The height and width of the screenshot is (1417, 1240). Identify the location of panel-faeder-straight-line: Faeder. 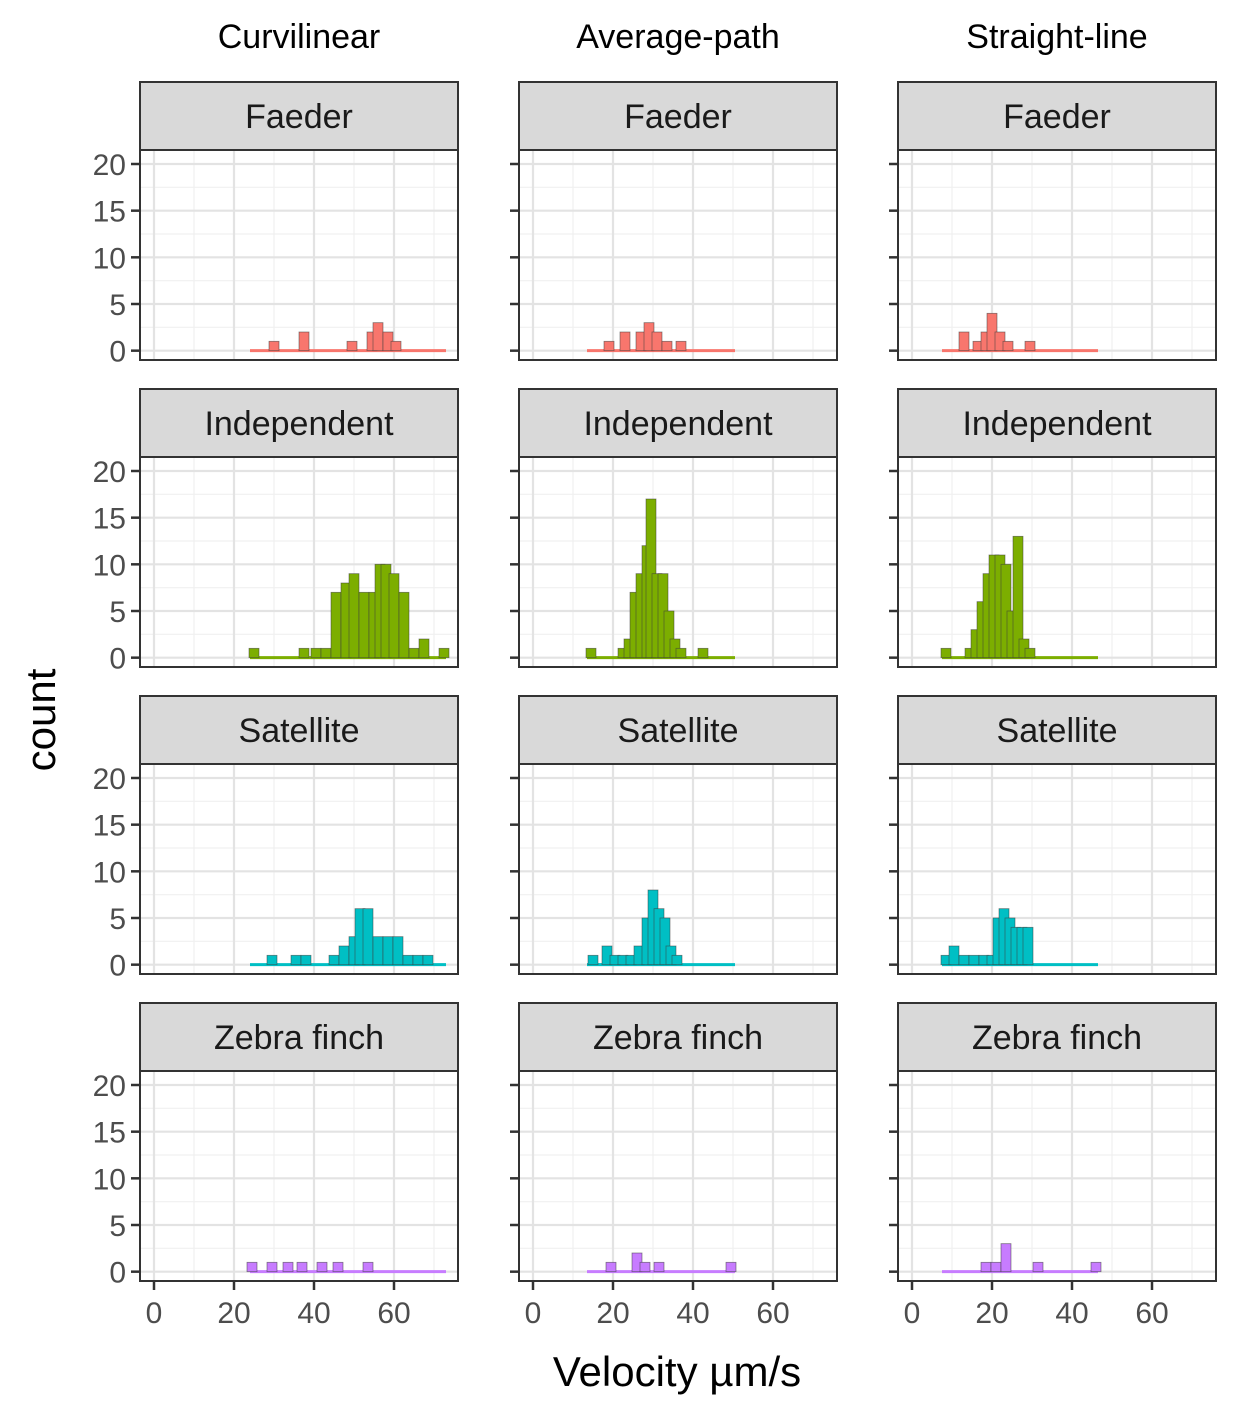
(1053, 221).